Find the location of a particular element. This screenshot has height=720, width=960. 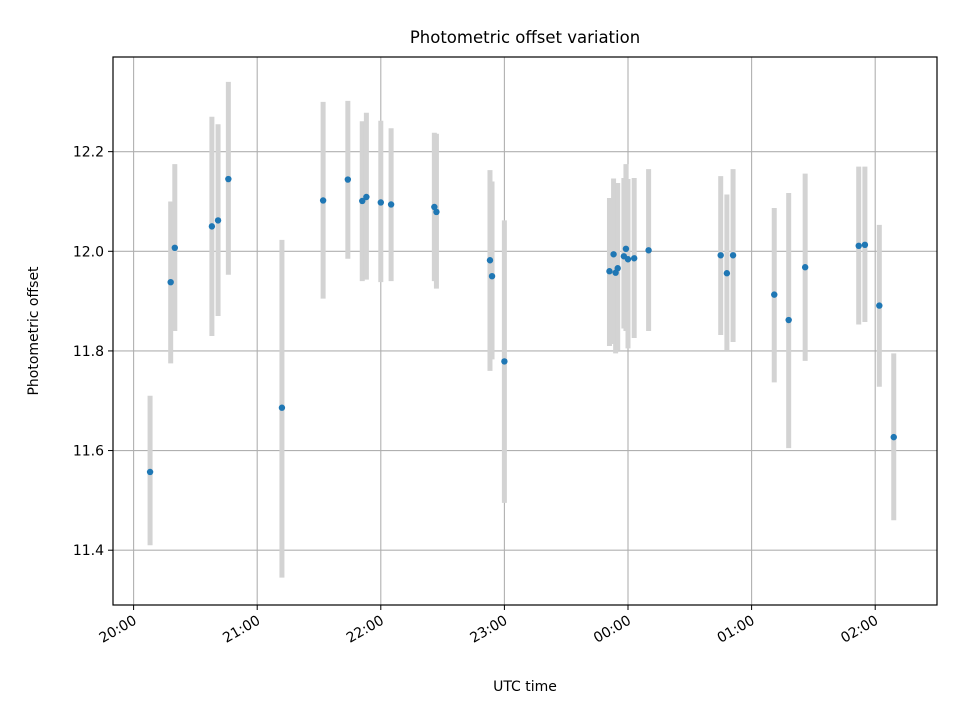

y-axis-label: Photometric offset is located at coordinates (34, 331).